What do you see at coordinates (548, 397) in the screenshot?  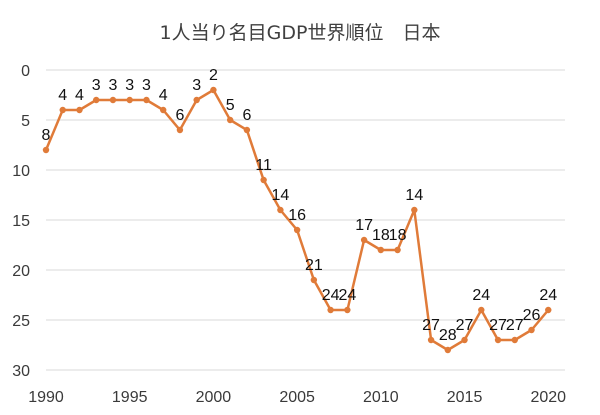 I see `x-tick-label: 2020` at bounding box center [548, 397].